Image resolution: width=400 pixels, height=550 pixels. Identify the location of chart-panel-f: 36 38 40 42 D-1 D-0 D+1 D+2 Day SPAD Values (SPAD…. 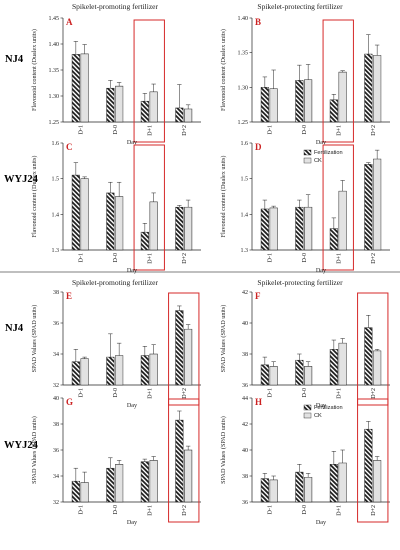
(305, 349).